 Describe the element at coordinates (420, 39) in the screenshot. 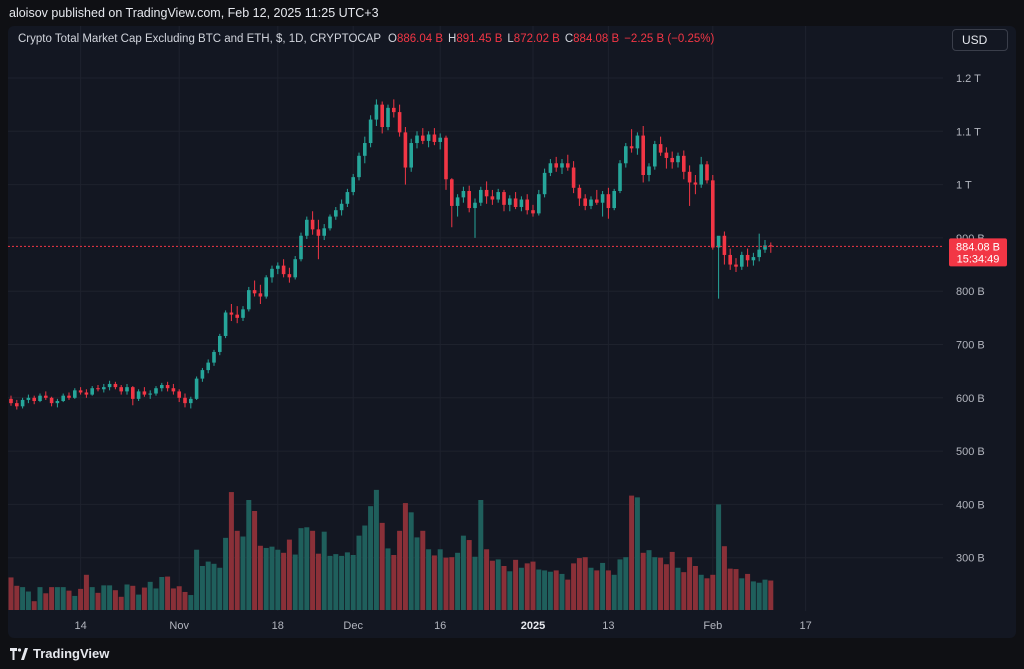

I see `legend-open-value: 886.04 B` at that location.